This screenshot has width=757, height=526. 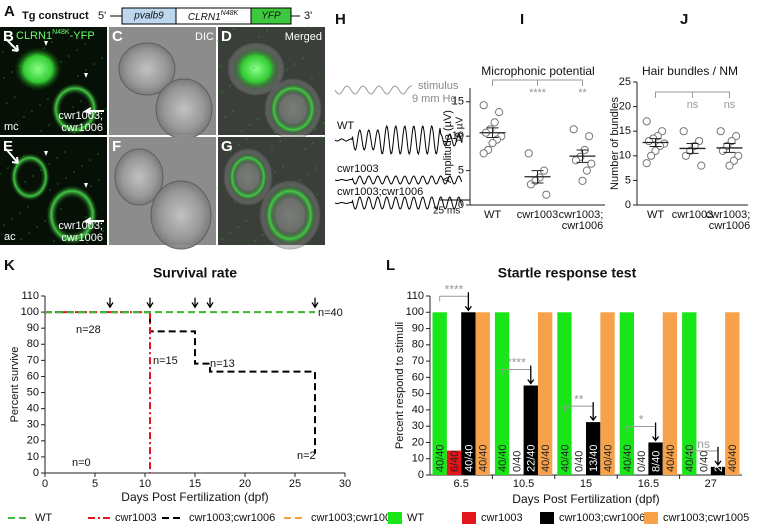 What do you see at coordinates (461, 170) in the screenshot?
I see `y-tick-label: 5` at bounding box center [461, 170].